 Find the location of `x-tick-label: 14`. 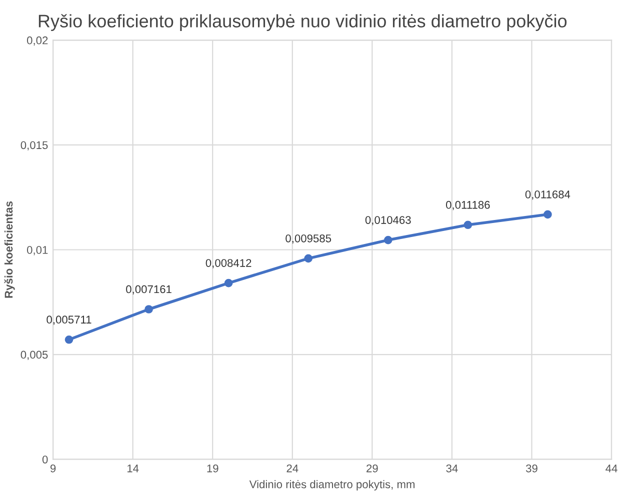

x-tick-label: 14 is located at coordinates (133, 468).